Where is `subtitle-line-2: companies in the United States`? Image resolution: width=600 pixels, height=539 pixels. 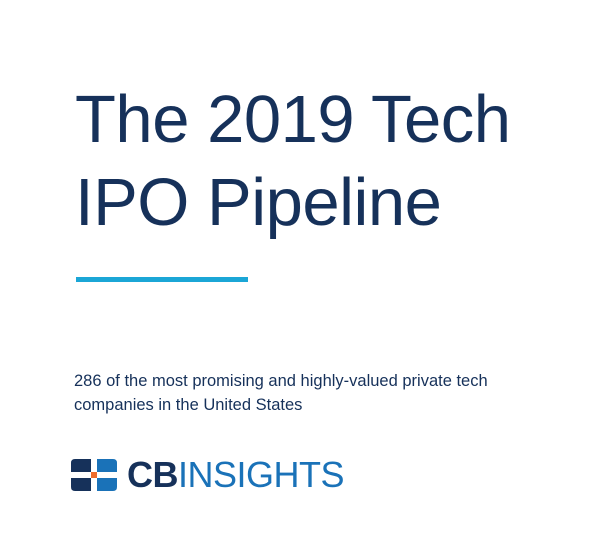
subtitle-line-2: companies in the United States is located at coordinates (188, 405).